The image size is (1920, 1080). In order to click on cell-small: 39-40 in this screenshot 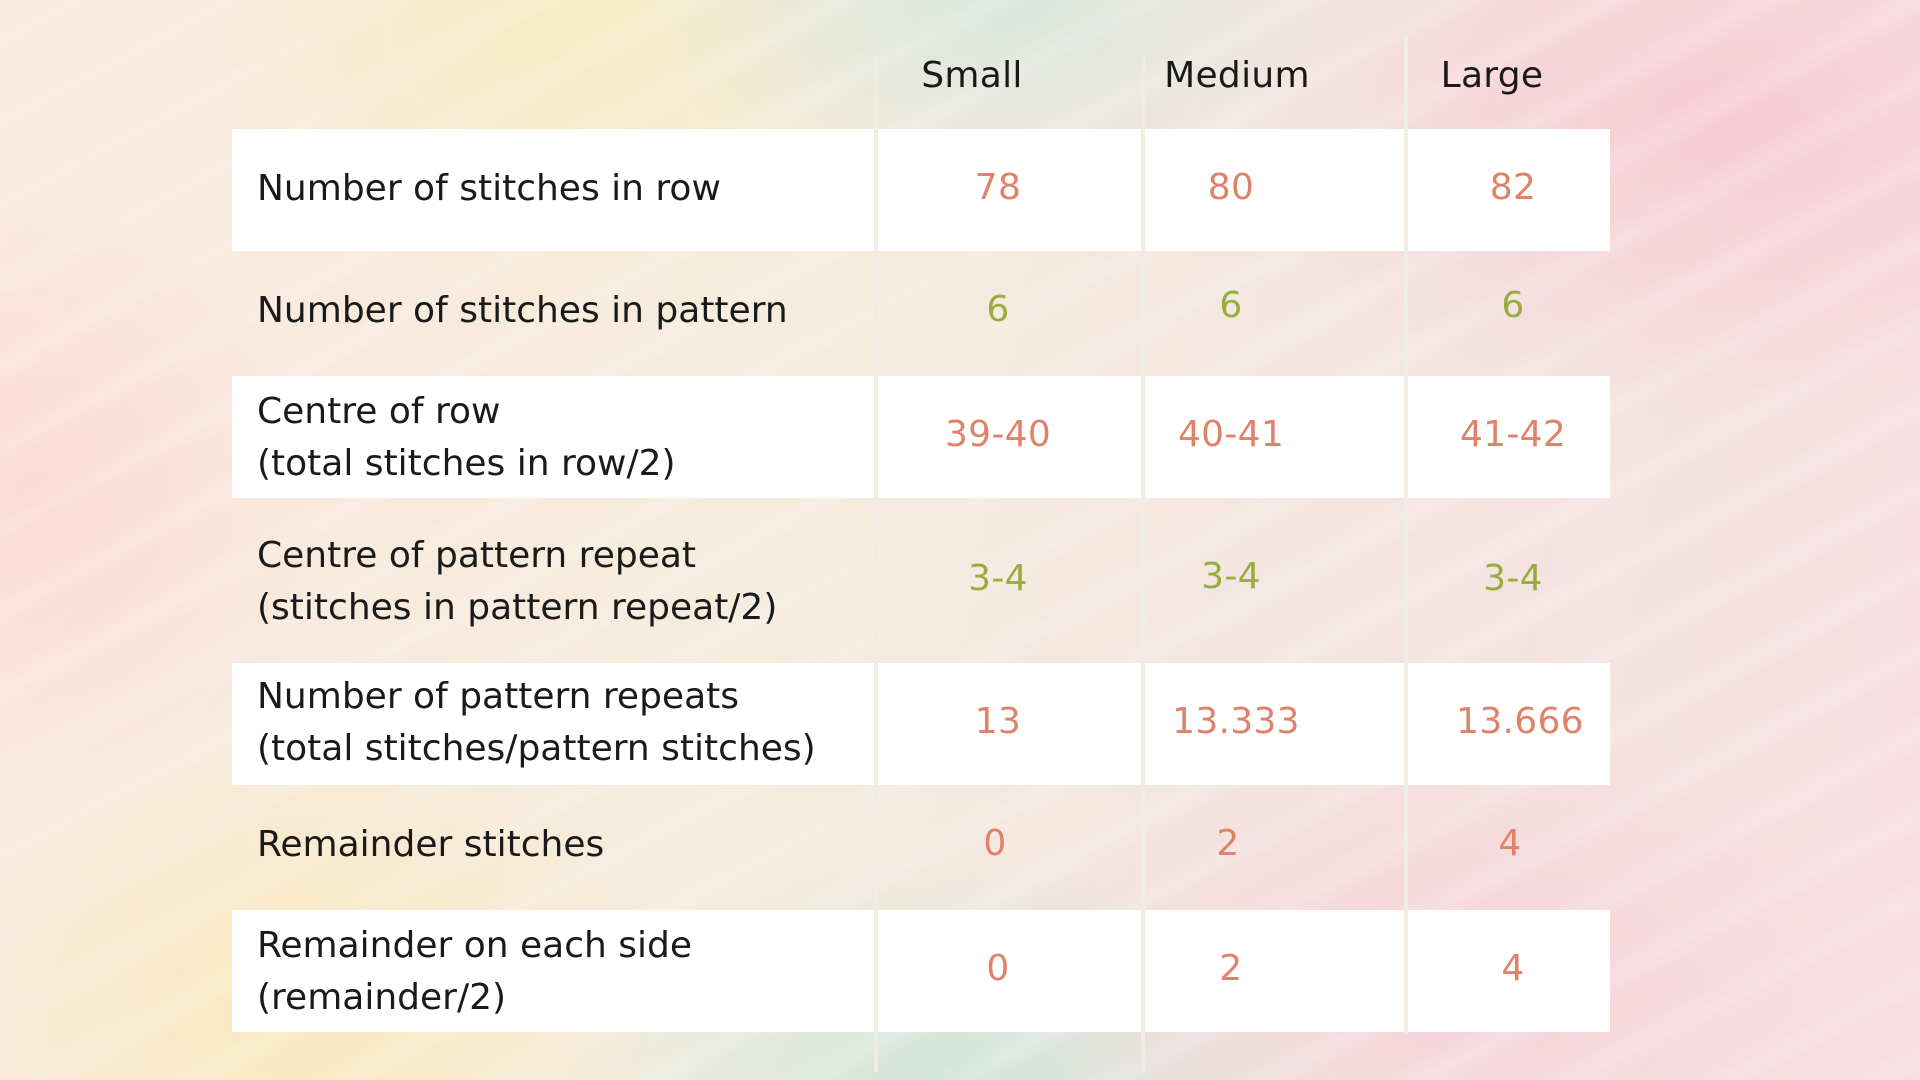, I will do `click(998, 434)`.